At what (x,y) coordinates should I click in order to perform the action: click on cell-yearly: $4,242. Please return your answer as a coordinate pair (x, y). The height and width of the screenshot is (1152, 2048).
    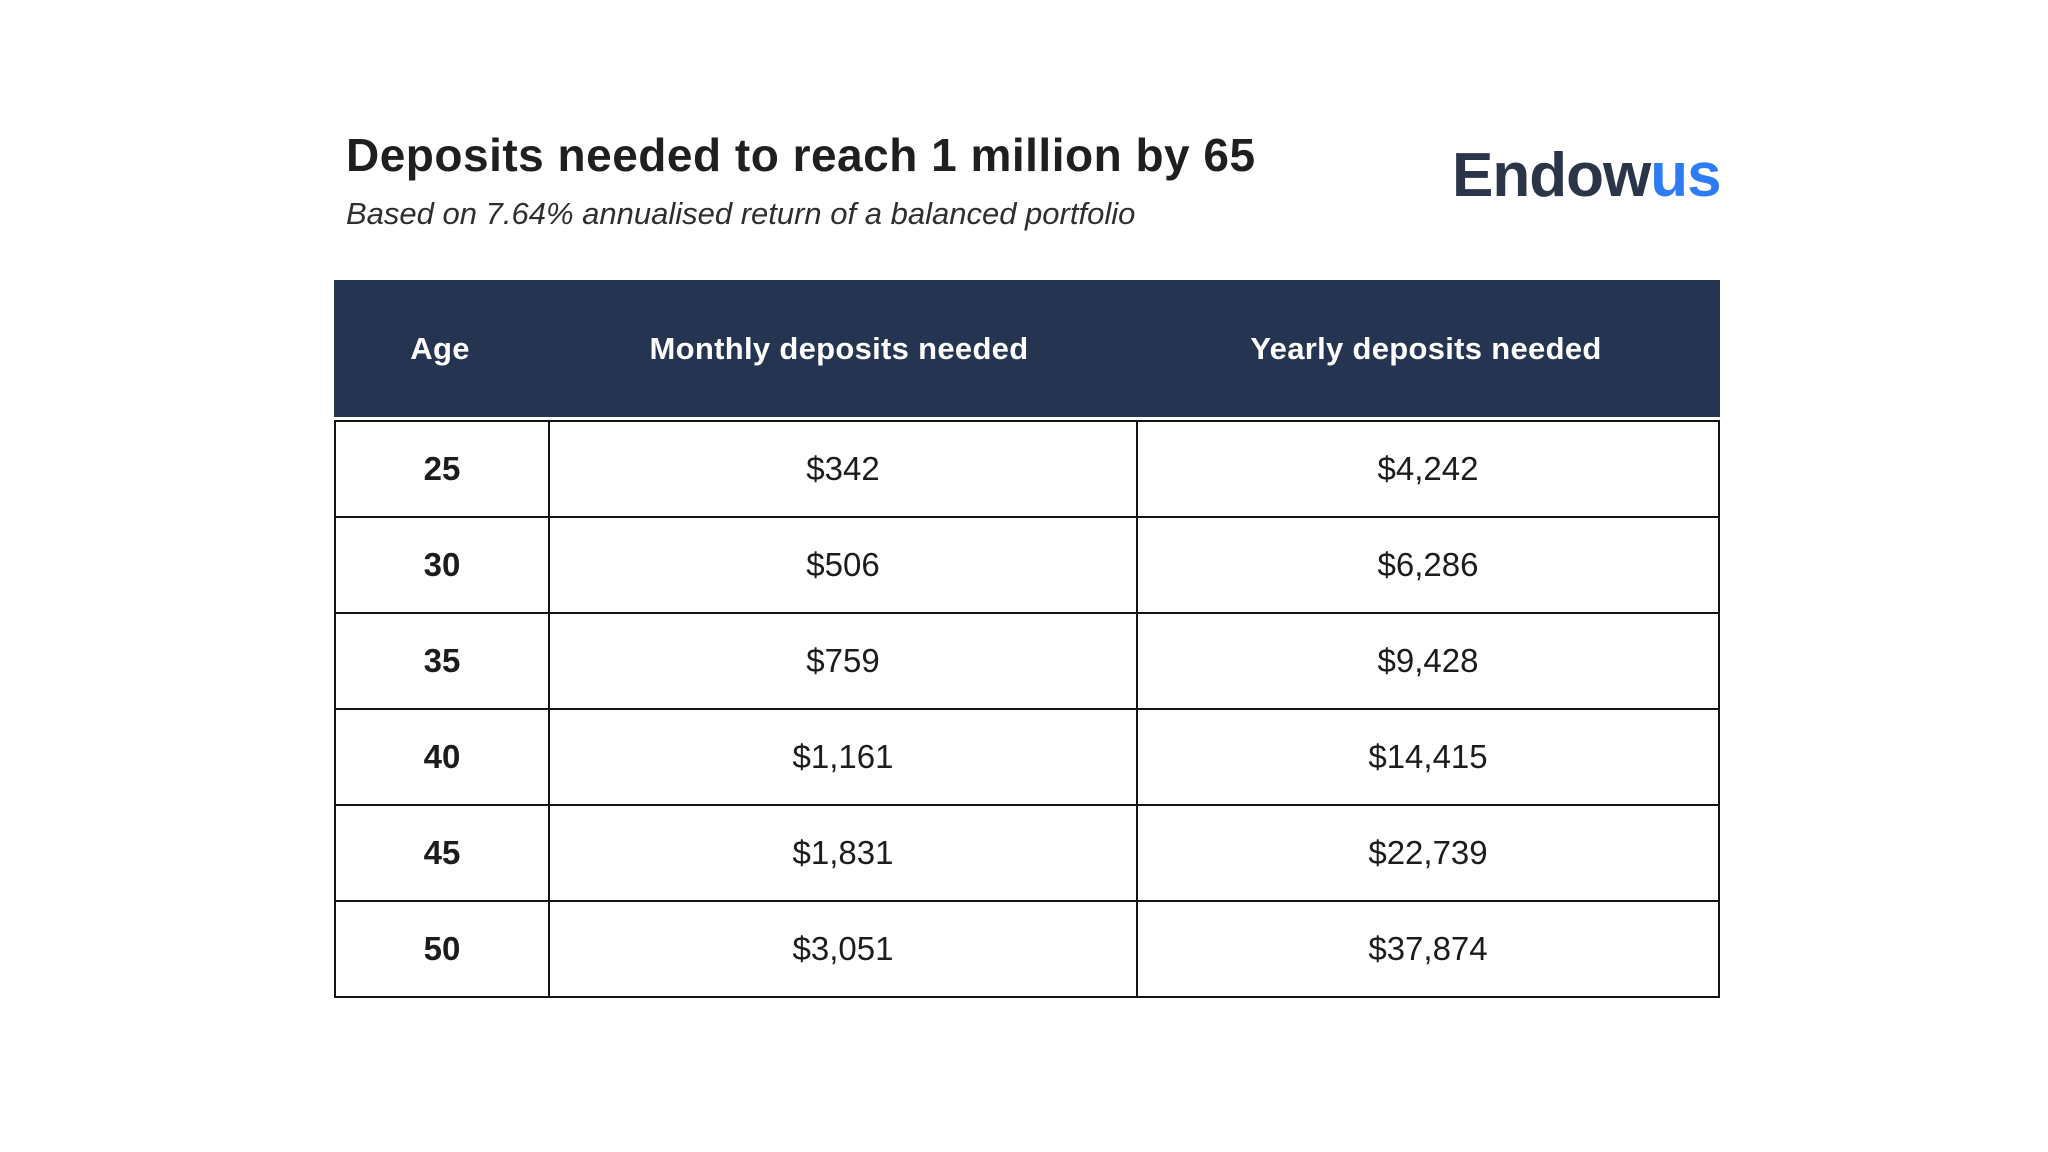
    Looking at the image, I should click on (1428, 468).